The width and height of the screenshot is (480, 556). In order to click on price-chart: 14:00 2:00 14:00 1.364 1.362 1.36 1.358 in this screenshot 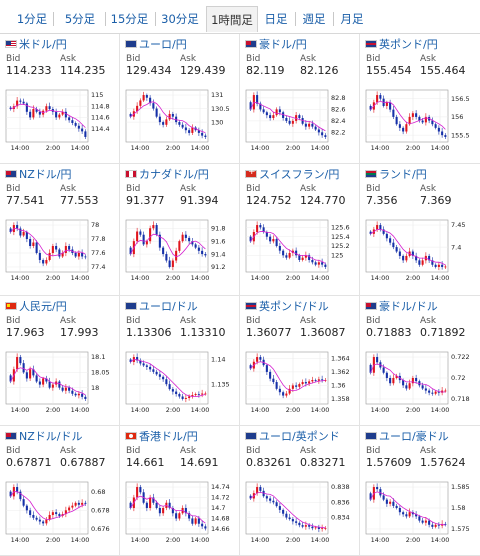, I will do `click(300, 382)`.